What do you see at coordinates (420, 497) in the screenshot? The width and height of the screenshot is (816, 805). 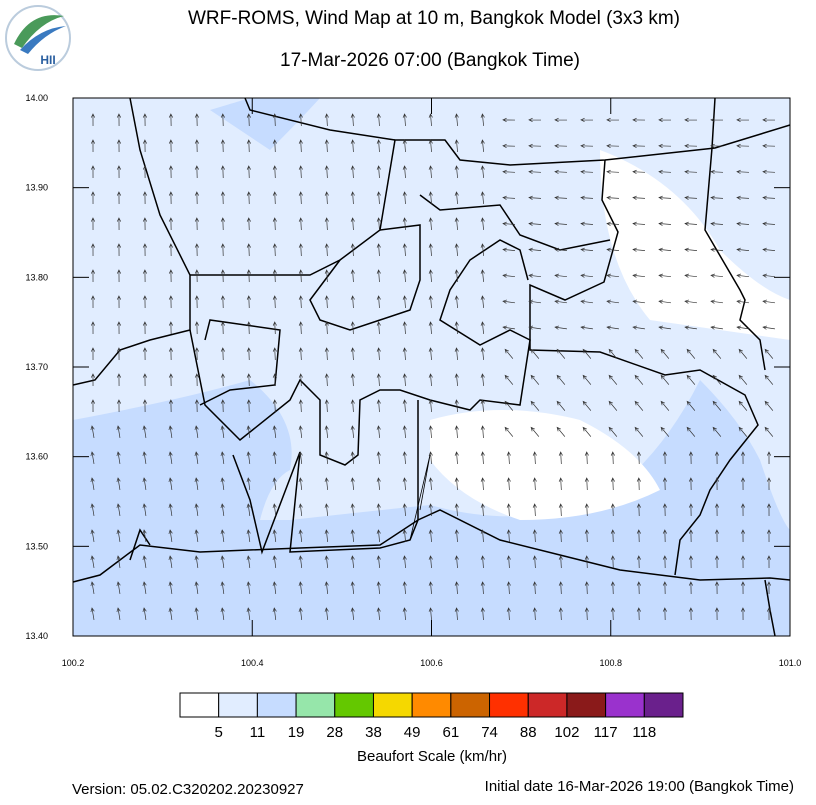 I see `river` at bounding box center [420, 497].